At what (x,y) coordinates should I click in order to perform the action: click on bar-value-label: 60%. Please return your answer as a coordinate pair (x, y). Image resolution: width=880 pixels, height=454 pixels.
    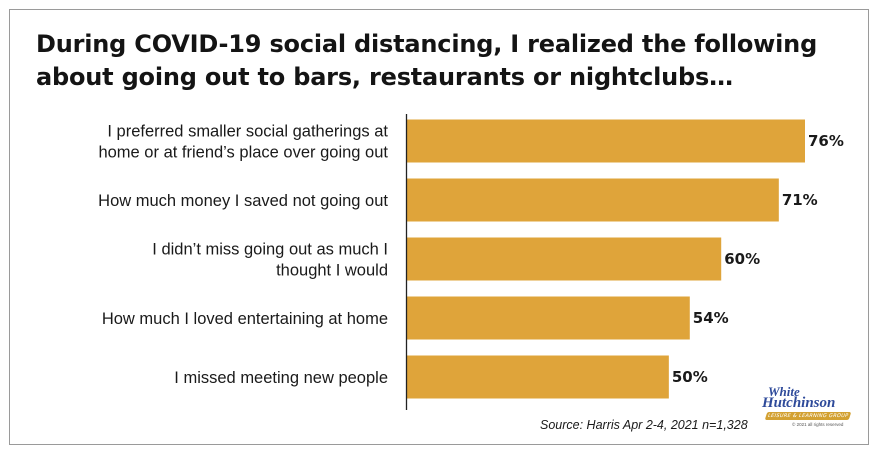
    Looking at the image, I should click on (742, 259).